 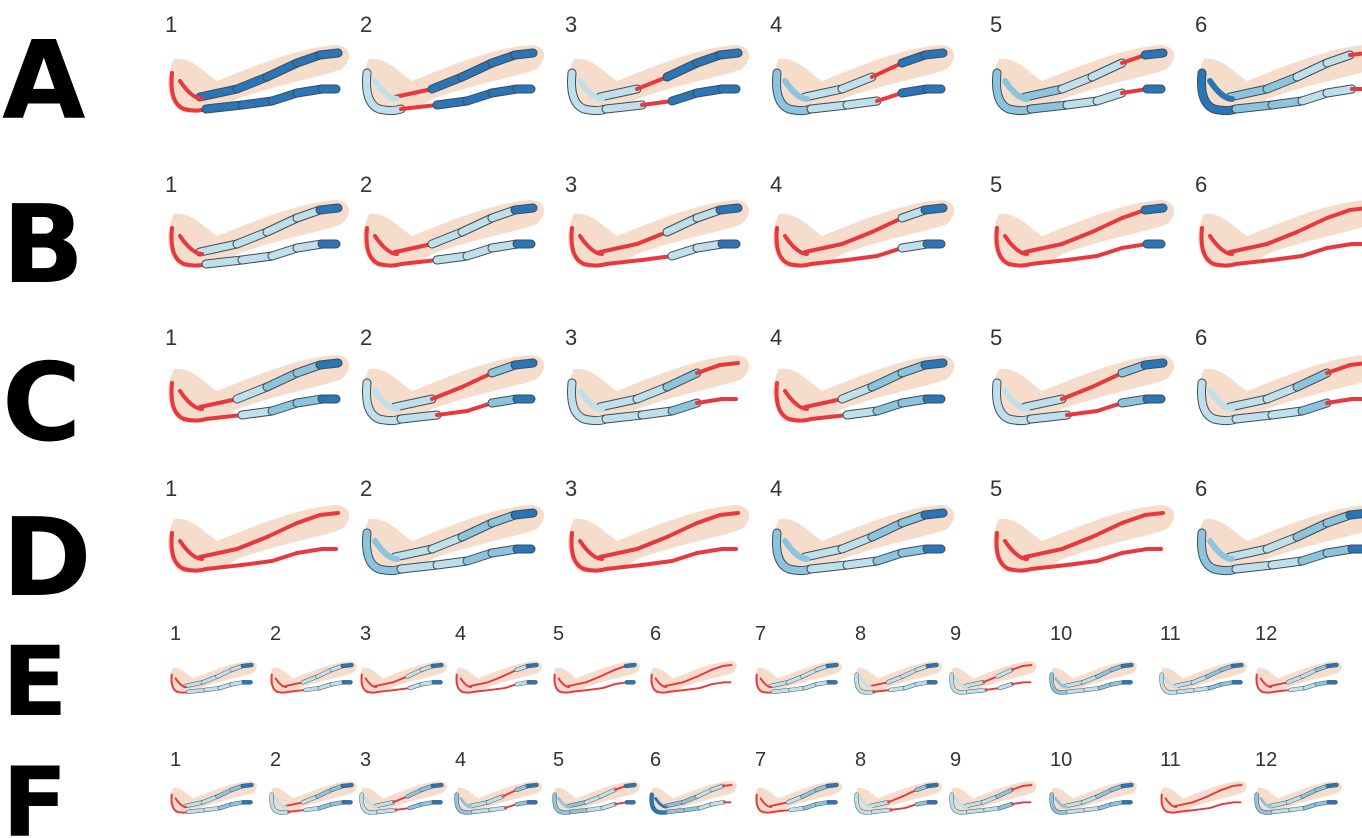 What do you see at coordinates (955, 634) in the screenshot?
I see `step-number: 9` at bounding box center [955, 634].